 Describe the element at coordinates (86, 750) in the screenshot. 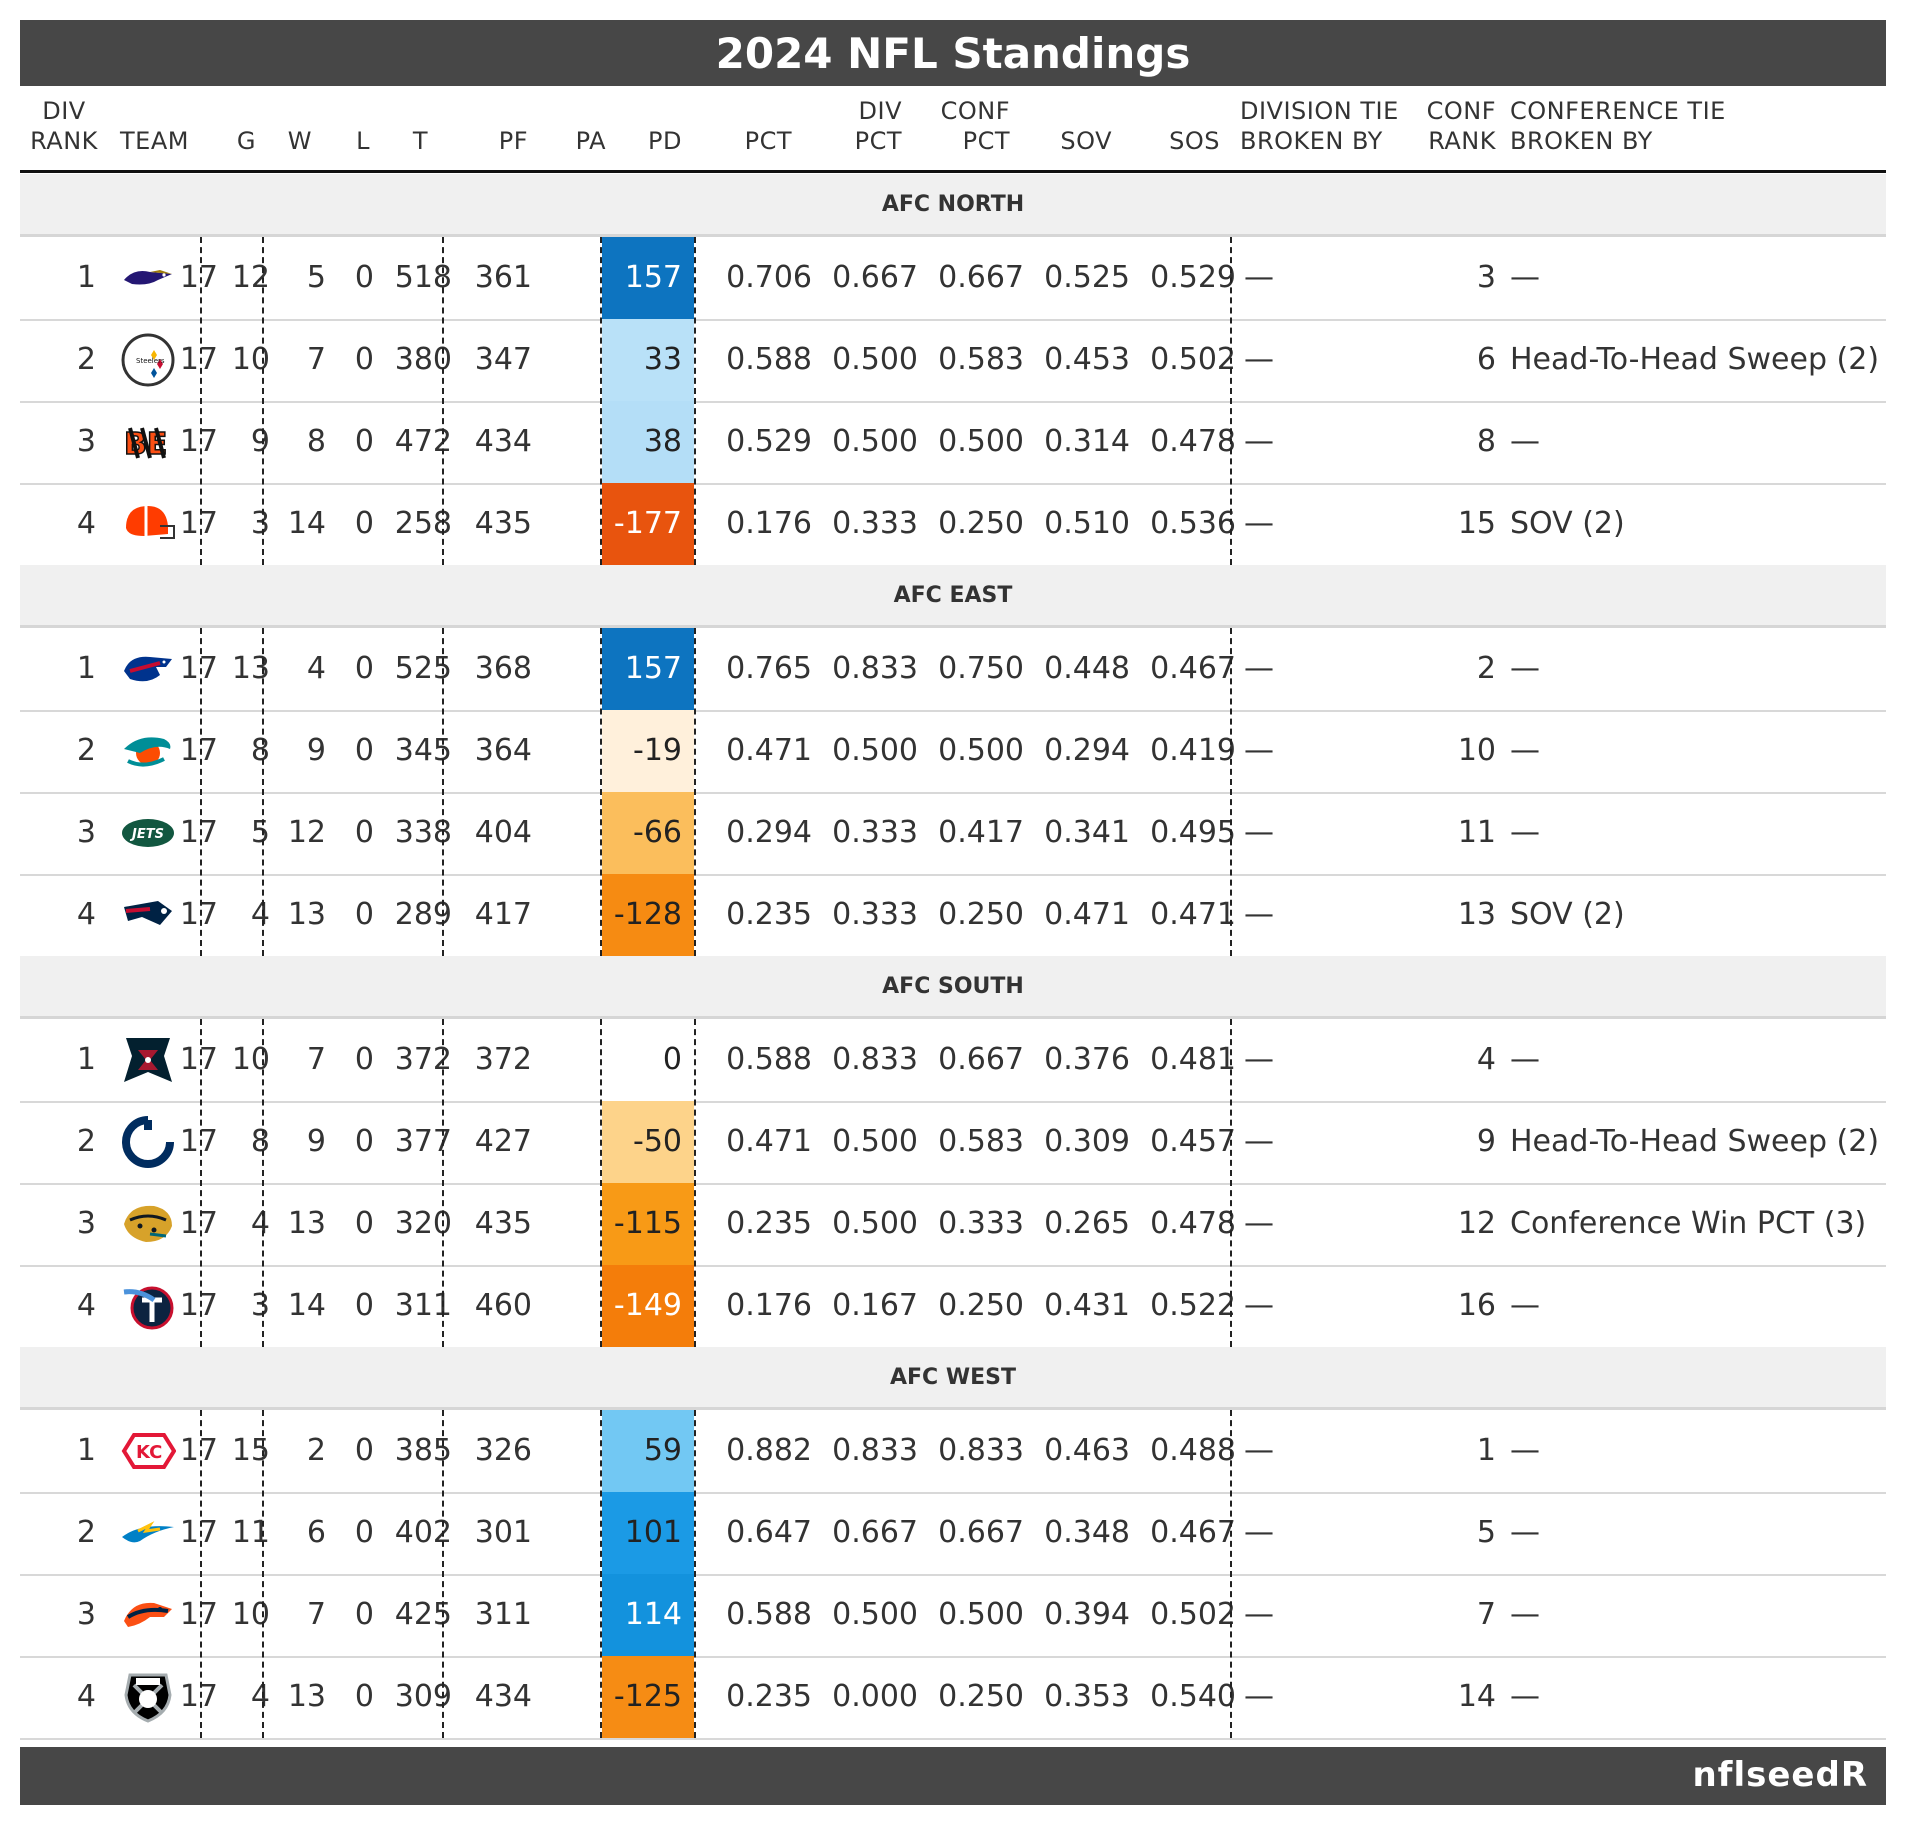

I see `div-rank-cell: 2` at that location.